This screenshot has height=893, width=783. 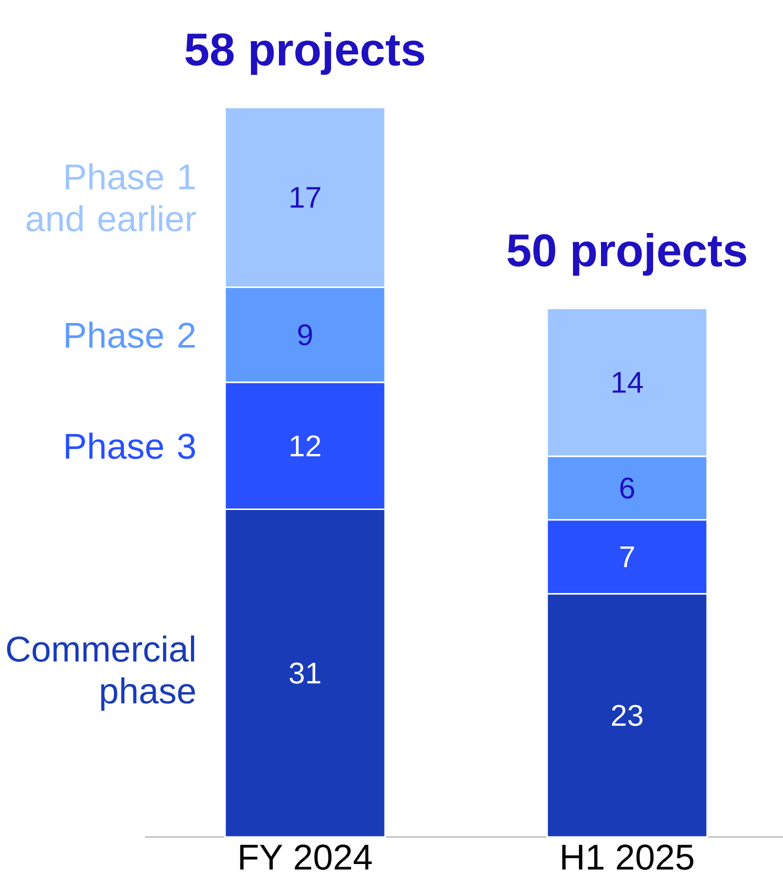 I want to click on data-label: 12, so click(x=305, y=445).